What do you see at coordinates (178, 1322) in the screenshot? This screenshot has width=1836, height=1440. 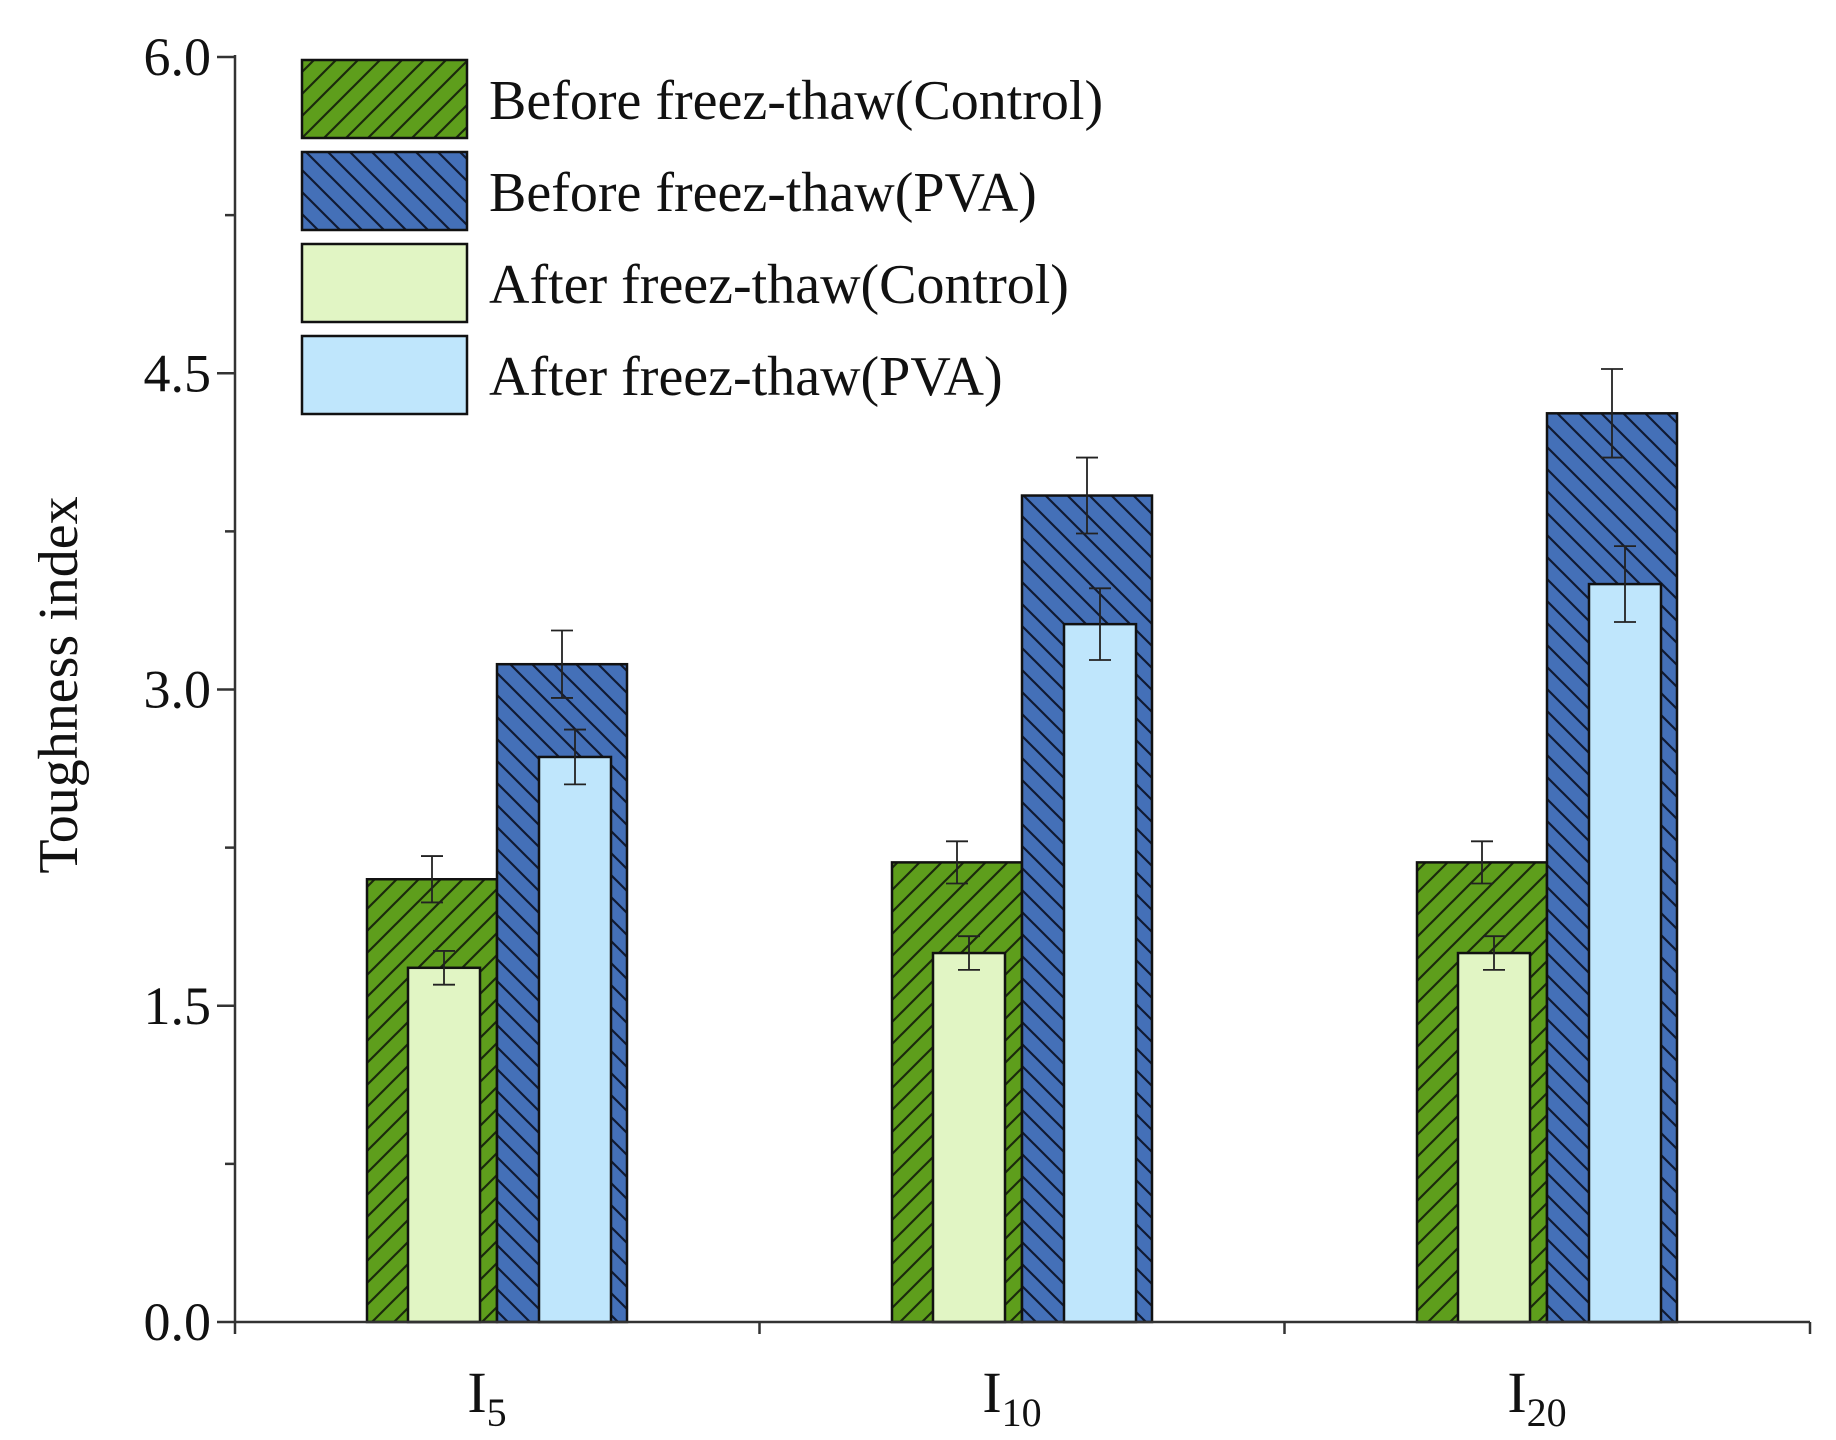 I see `y-tick-label: 0.0` at bounding box center [178, 1322].